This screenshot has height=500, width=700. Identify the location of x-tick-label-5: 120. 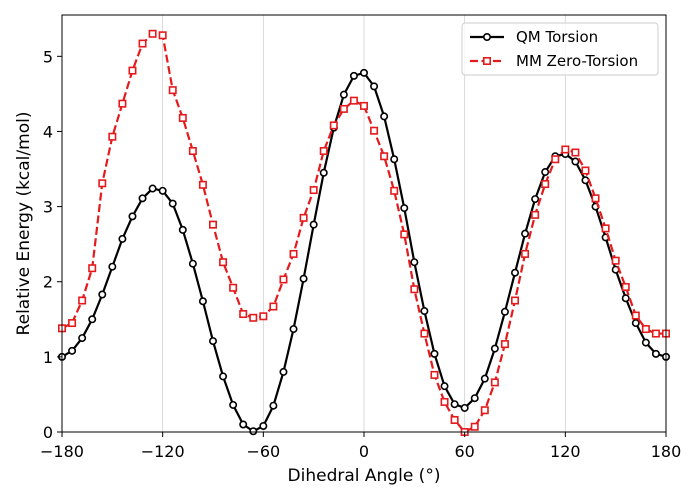
(565, 451).